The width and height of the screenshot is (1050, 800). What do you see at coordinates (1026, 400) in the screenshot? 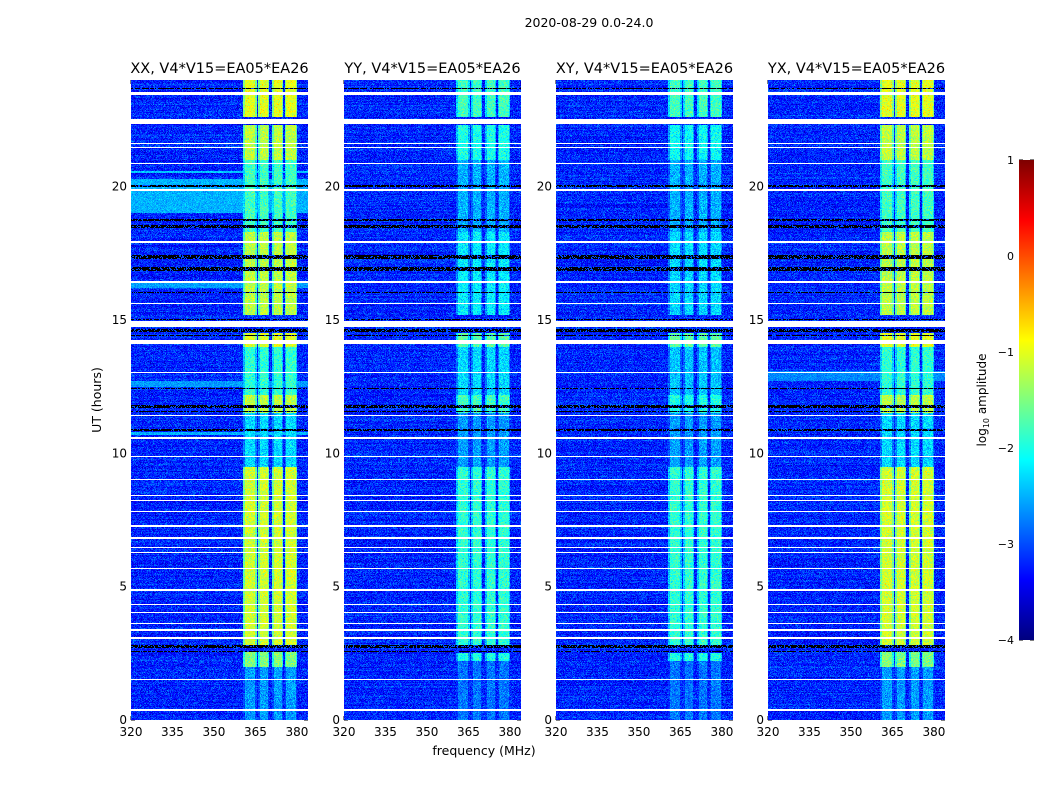
I see `colorbar` at bounding box center [1026, 400].